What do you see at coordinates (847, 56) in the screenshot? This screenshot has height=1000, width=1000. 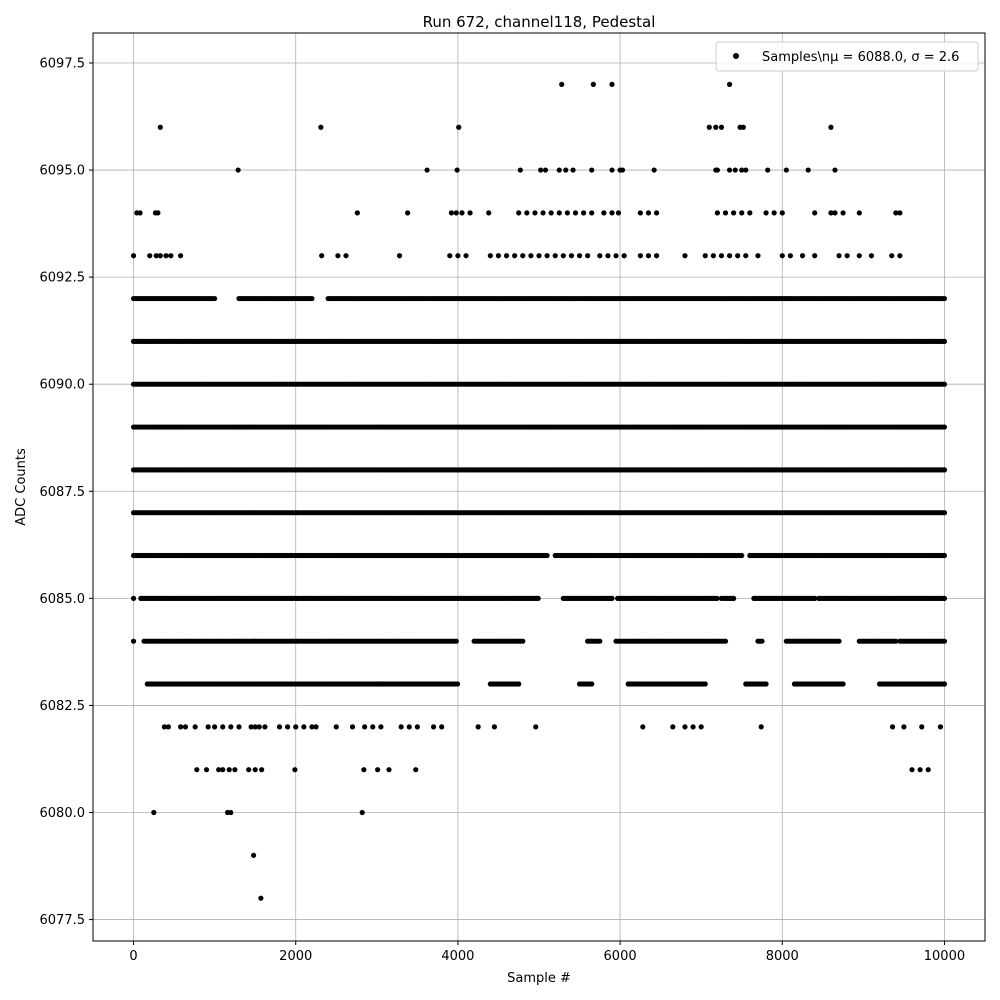 I see `legend: Samples\nμ = 6088.0, σ = 2.6` at bounding box center [847, 56].